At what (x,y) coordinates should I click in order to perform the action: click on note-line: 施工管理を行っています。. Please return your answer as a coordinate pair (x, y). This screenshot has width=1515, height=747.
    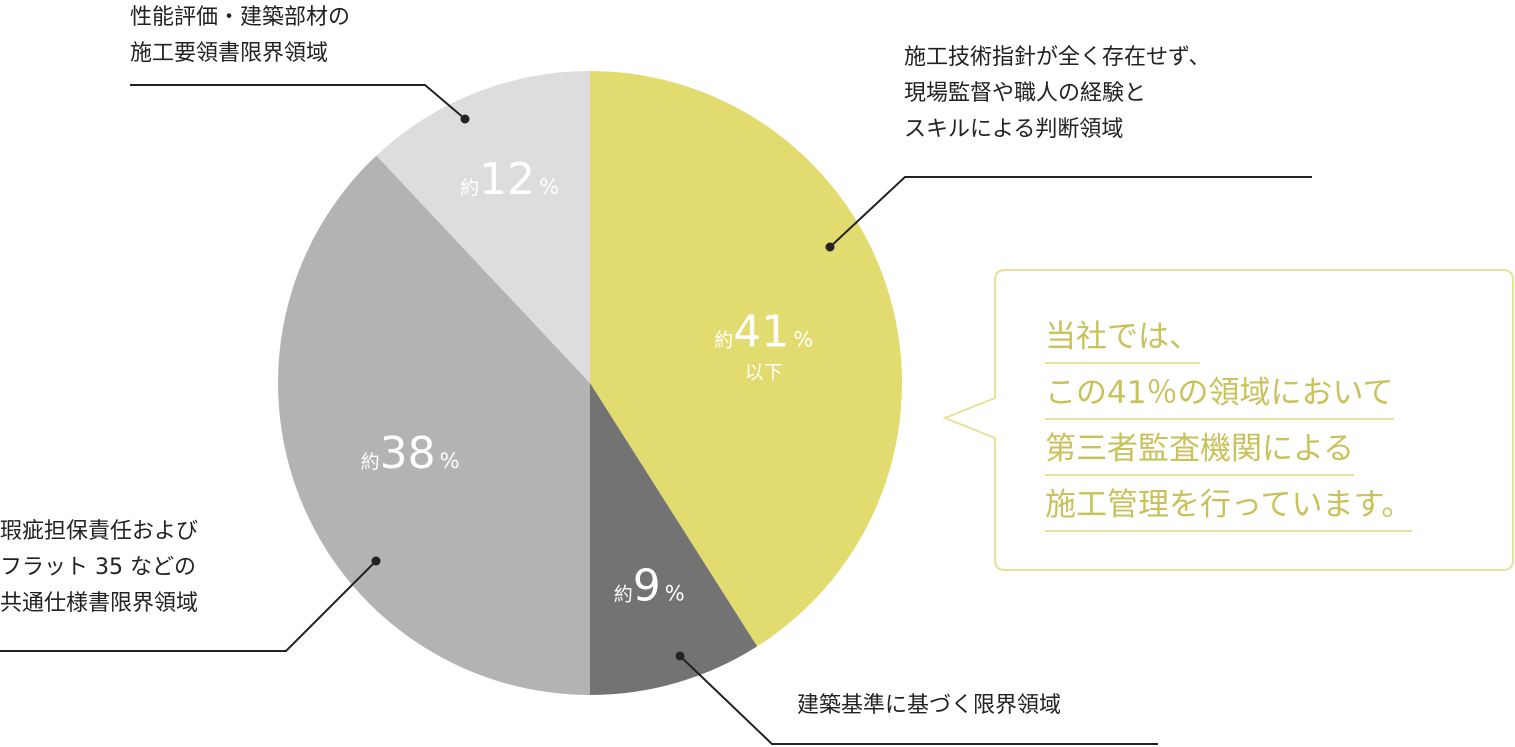
    Looking at the image, I should click on (1229, 506).